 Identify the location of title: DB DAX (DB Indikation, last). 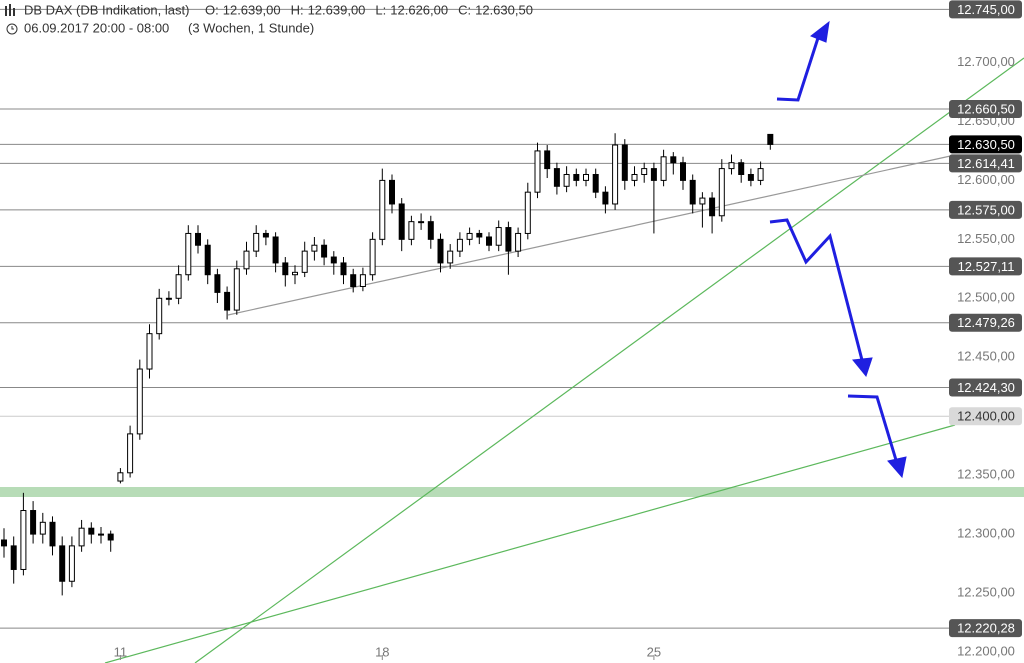
(106, 9).